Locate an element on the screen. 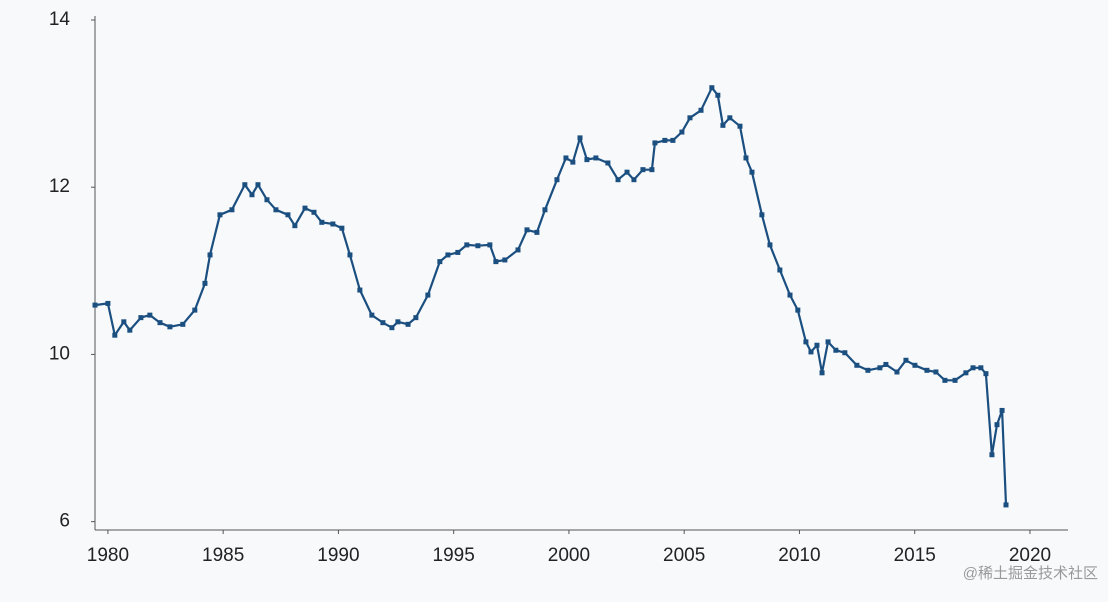 Image resolution: width=1108 pixels, height=602 pixels. x-tick-label: 2005 is located at coordinates (684, 555).